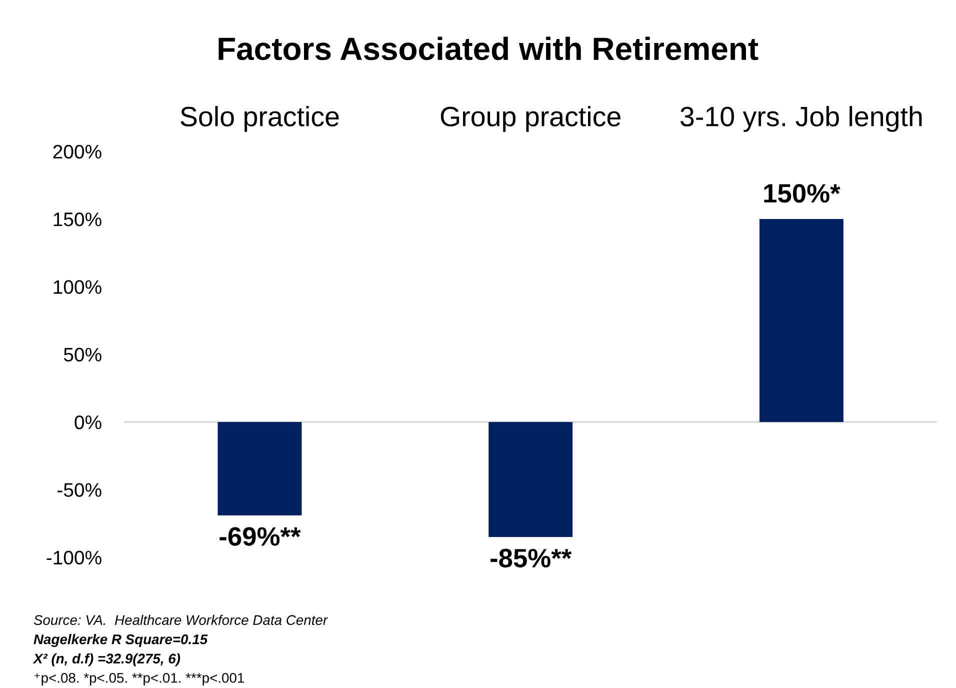 The height and width of the screenshot is (688, 956). What do you see at coordinates (80, 490) in the screenshot?
I see `y-tick-label: -50%` at bounding box center [80, 490].